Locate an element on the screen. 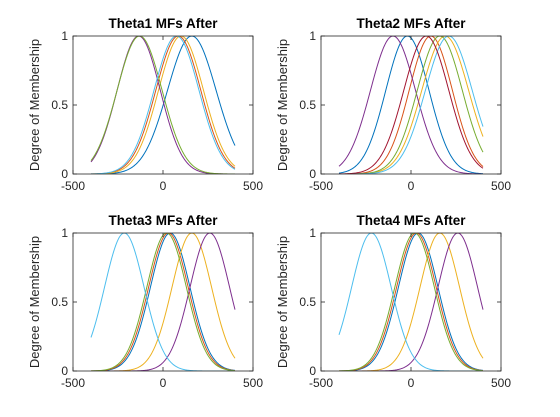 This screenshot has height=417, width=560. subplot-title: Theta4 MFs After is located at coordinates (411, 220).